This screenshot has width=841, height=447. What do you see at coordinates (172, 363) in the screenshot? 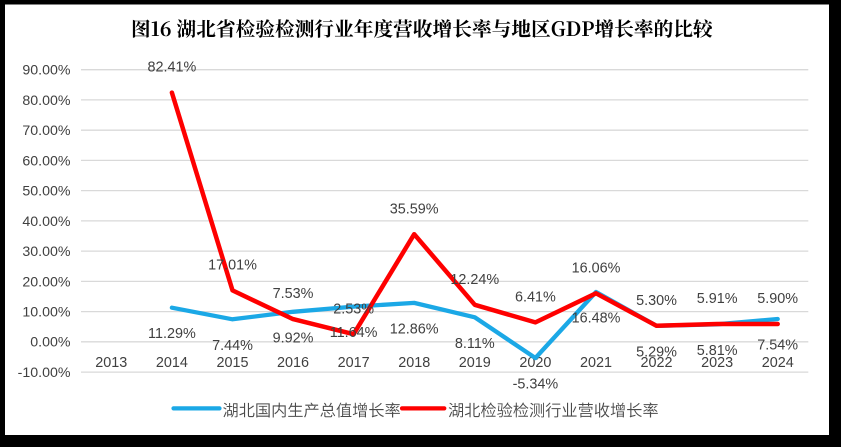
I see `svg-text: 2014` at bounding box center [172, 363].